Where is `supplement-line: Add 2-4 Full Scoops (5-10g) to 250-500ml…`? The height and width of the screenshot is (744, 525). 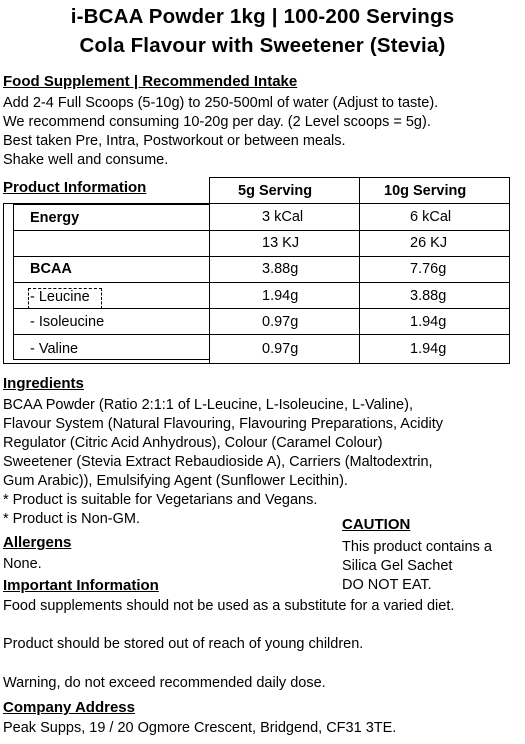 supplement-line: Add 2-4 Full Scoops (5-10g) to 250-500ml… is located at coordinates (221, 103).